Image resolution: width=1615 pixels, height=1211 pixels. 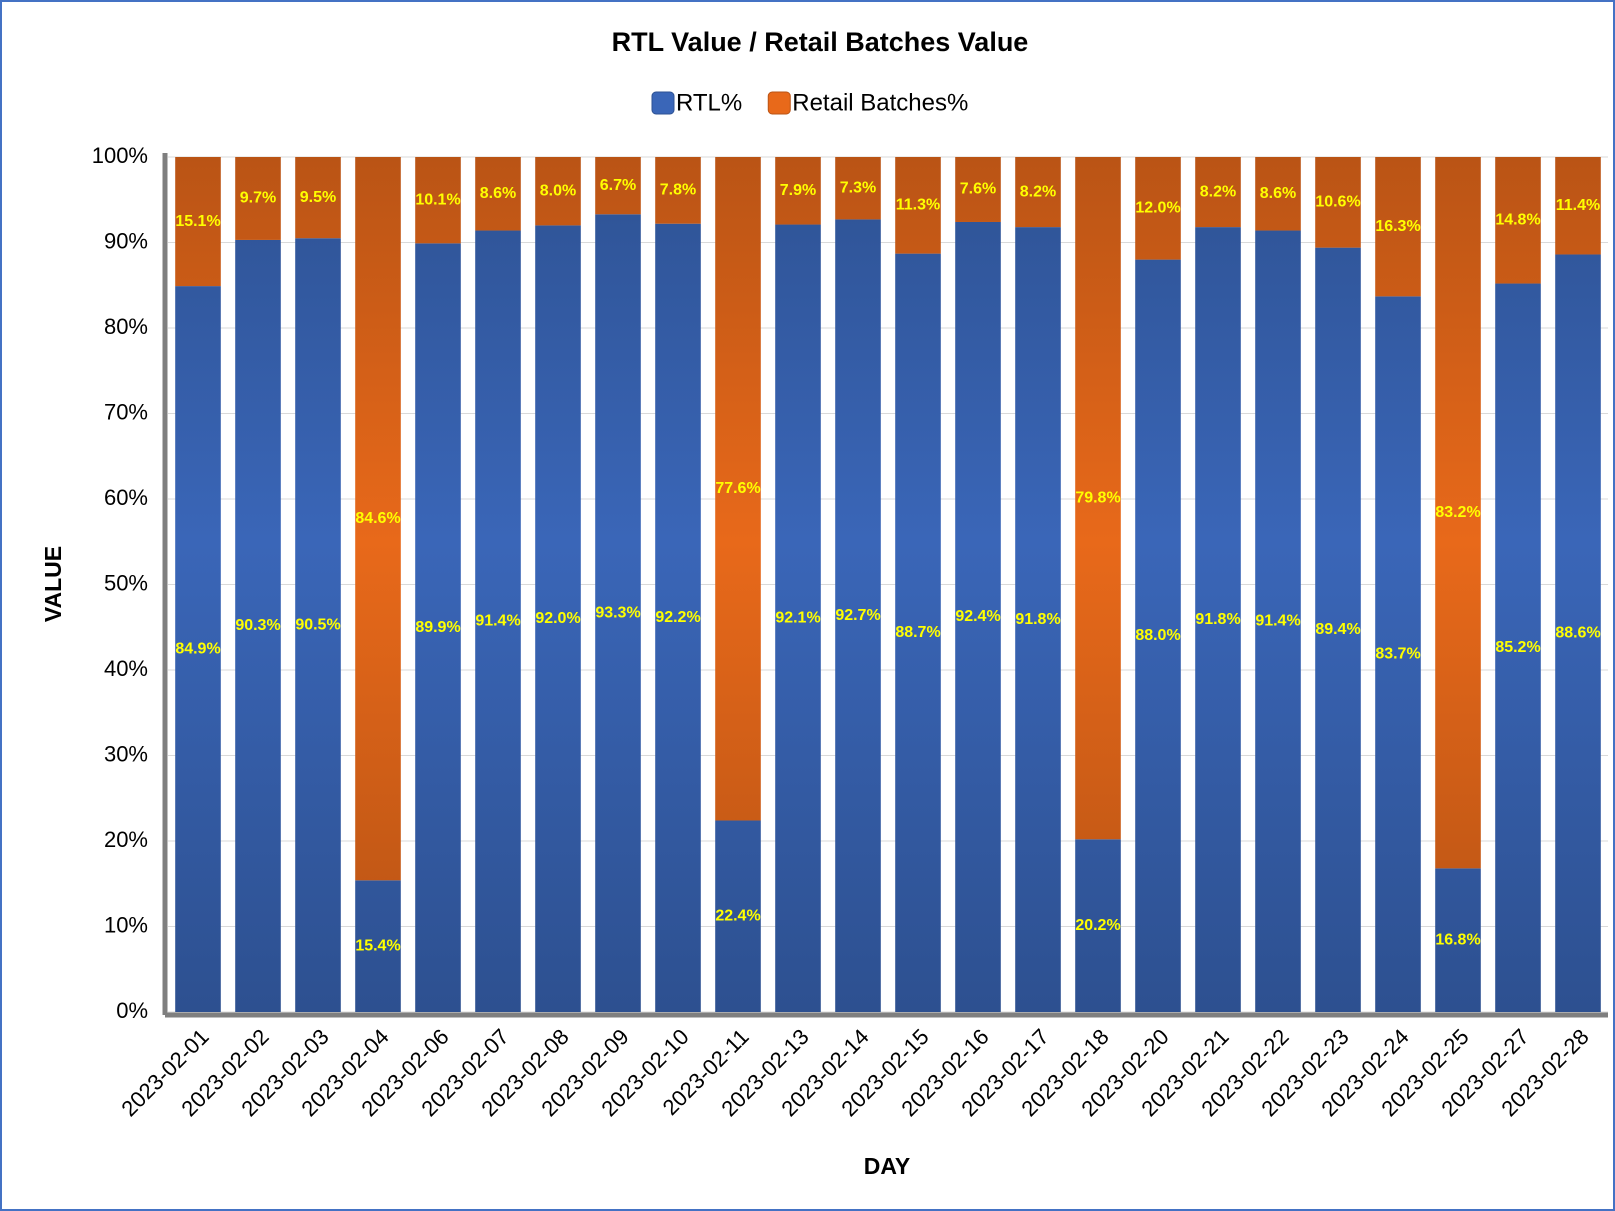 What do you see at coordinates (126, 753) in the screenshot?
I see `y-tick-label: 30%` at bounding box center [126, 753].